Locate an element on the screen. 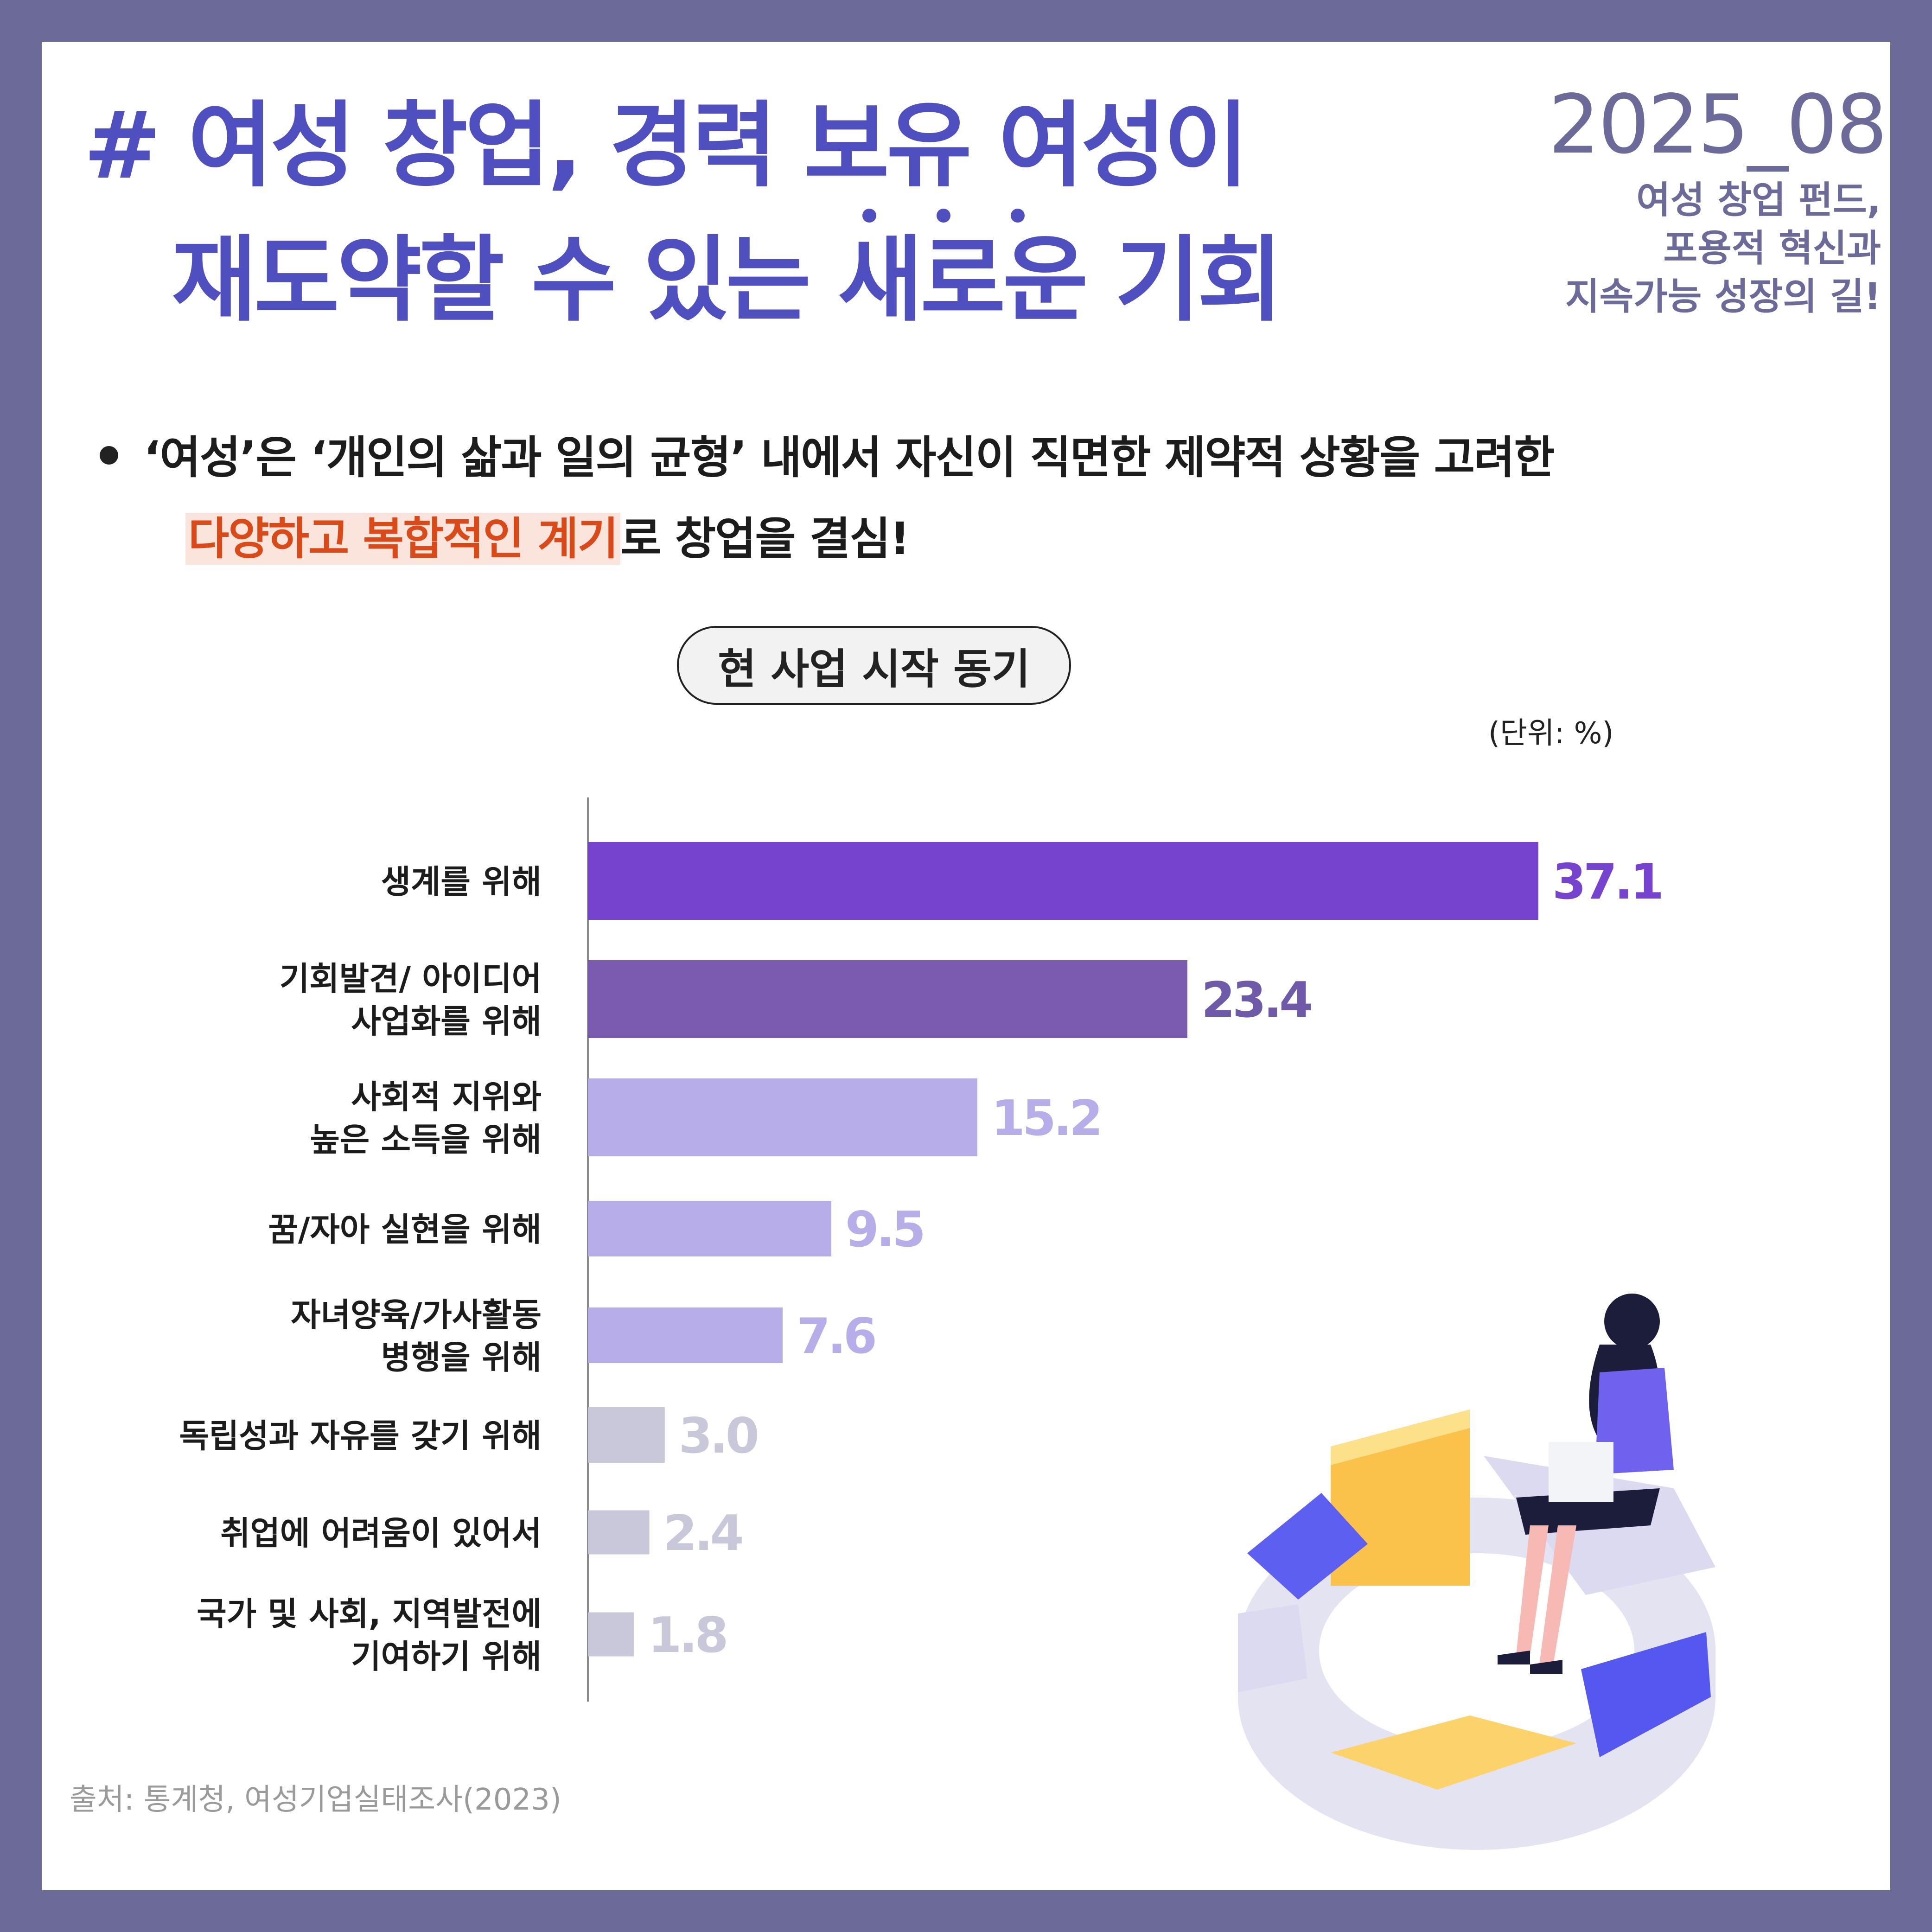  category-label-5-0: 독립성과 자유를 갖기 위해 is located at coordinates (360, 1436).